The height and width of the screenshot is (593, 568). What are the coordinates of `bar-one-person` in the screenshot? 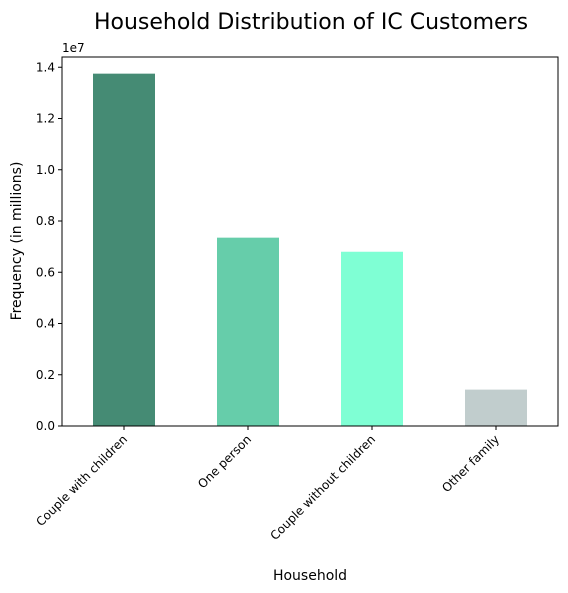 It's located at (248, 331).